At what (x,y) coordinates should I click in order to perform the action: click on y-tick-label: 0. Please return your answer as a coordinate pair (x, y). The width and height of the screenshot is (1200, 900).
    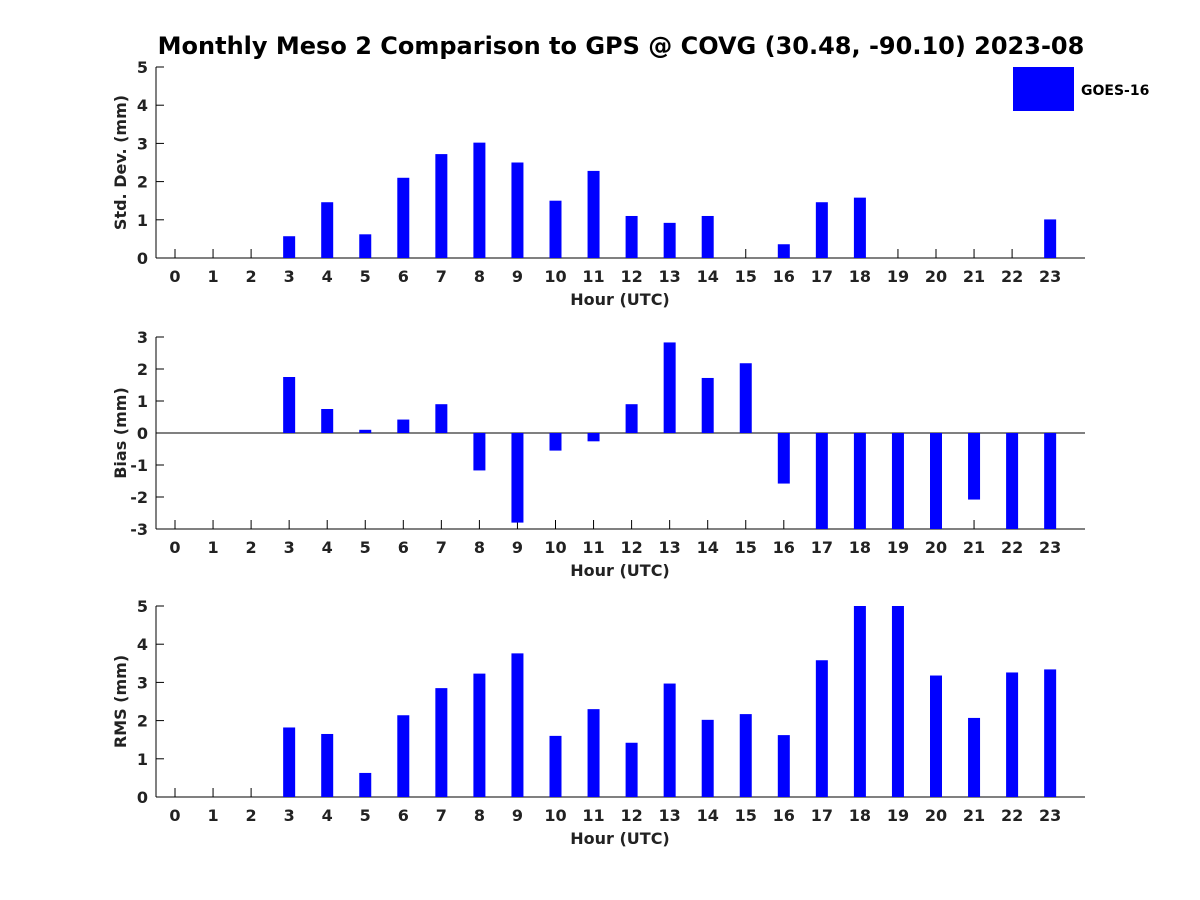
    Looking at the image, I should click on (142, 797).